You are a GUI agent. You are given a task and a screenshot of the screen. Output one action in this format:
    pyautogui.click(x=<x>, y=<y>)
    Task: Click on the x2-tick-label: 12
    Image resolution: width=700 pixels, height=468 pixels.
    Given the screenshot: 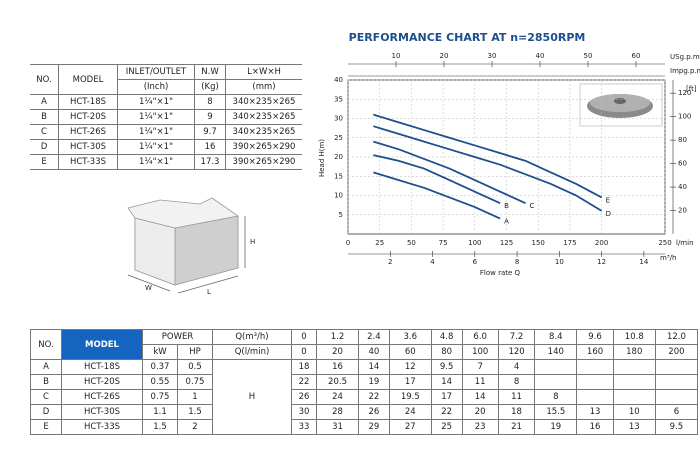 What is the action you would take?
    pyautogui.click(x=601, y=262)
    